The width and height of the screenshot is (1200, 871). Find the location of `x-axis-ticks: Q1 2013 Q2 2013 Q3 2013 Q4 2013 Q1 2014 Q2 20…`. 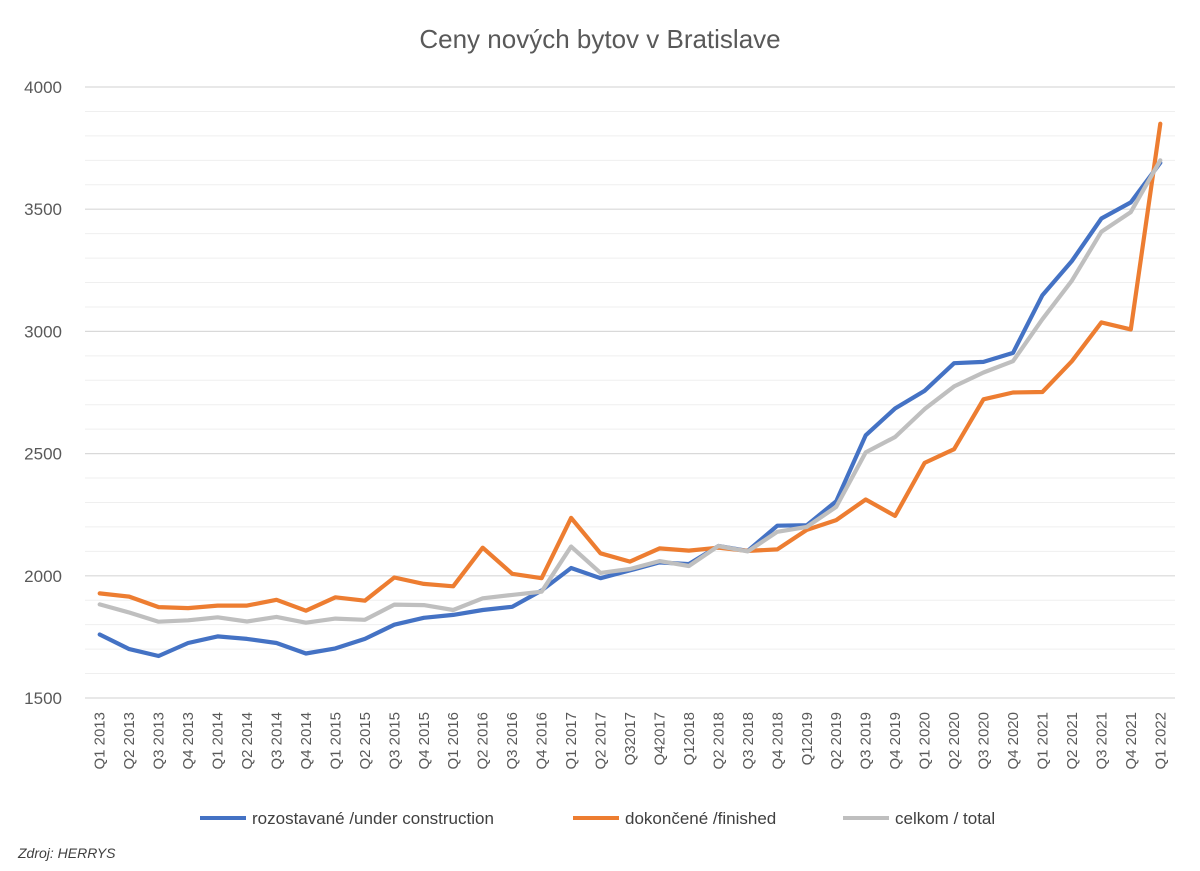

x-axis-ticks: Q1 2013 Q2 2013 Q3 2013 Q4 2013 Q1 2014 Q2 20… is located at coordinates (631, 741).